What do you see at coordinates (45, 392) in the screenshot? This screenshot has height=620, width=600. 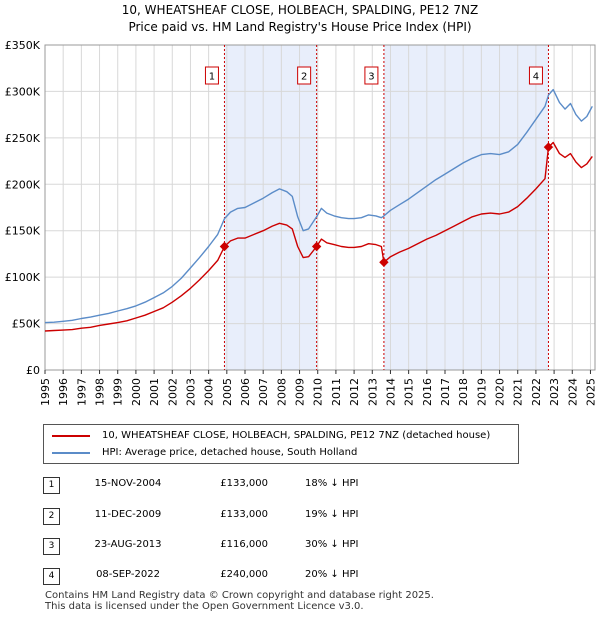 I see `x-tick-label: 1995` at bounding box center [45, 392].